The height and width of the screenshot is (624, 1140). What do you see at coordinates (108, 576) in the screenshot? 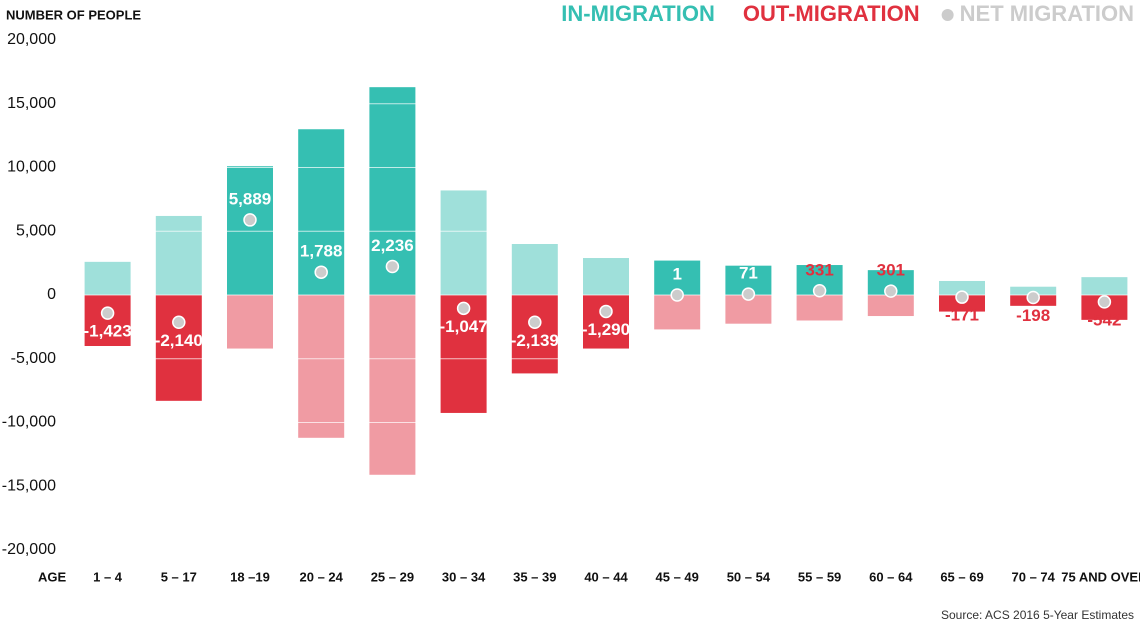
I see `x-tick-label: 1 – 4` at bounding box center [108, 576].